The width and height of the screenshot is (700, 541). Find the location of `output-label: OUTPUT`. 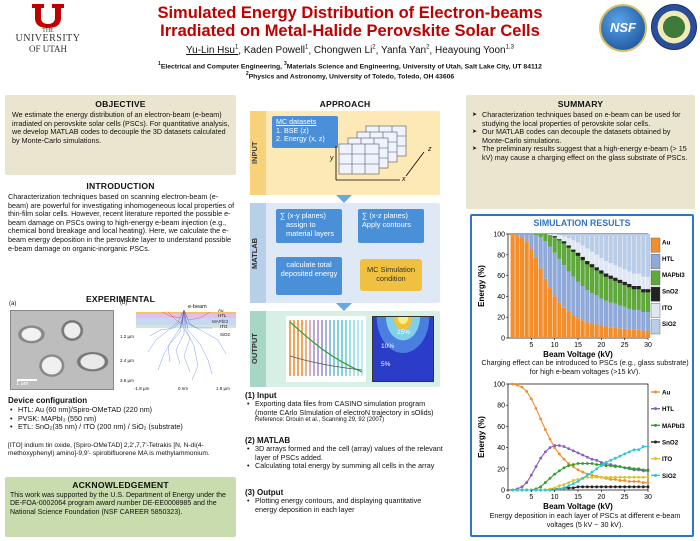

output-label: OUTPUT is located at coordinates (258, 349).